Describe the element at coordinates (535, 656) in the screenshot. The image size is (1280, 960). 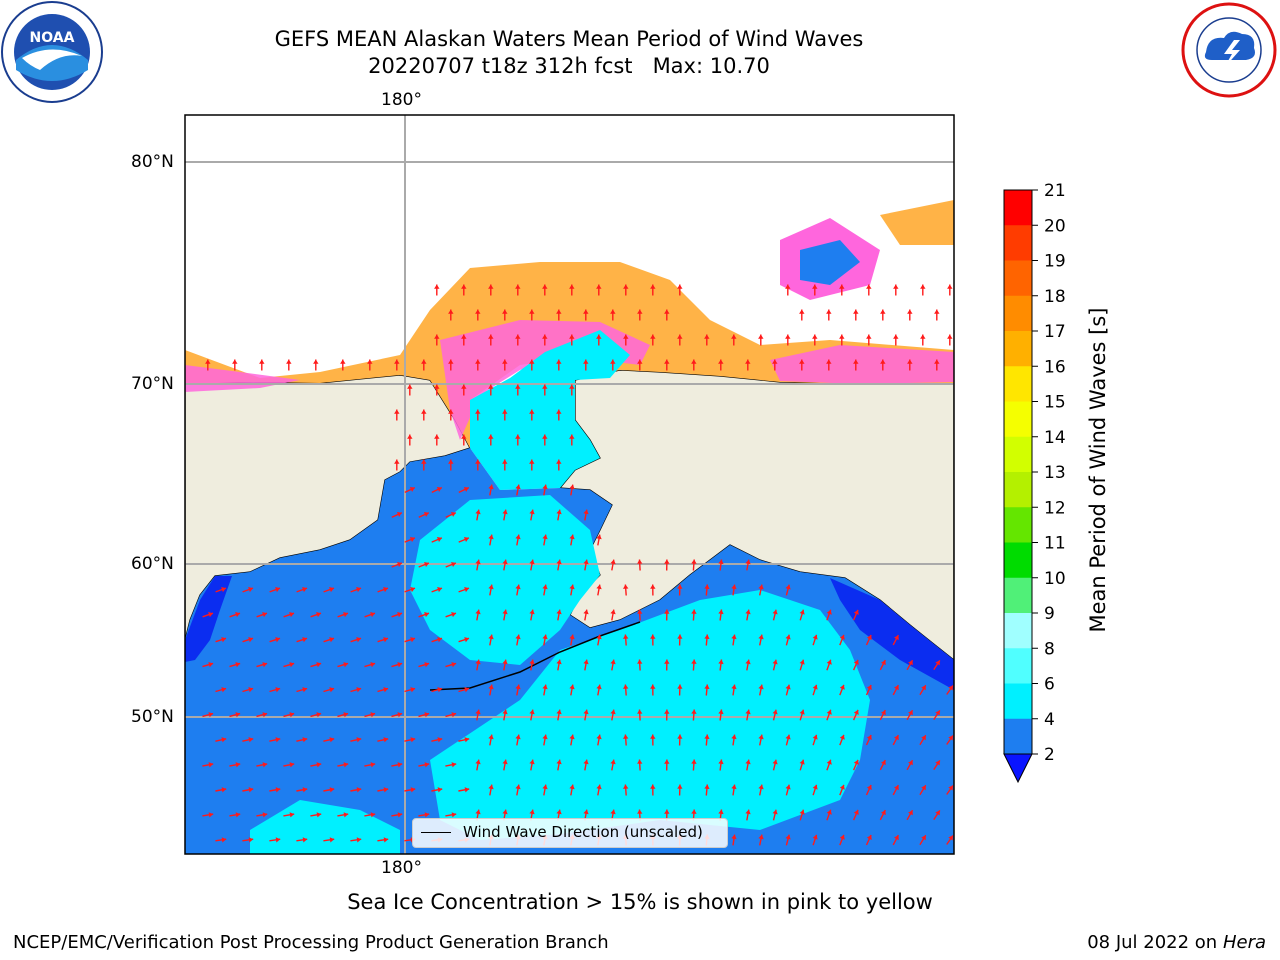
I see `aleutian-islands` at that location.